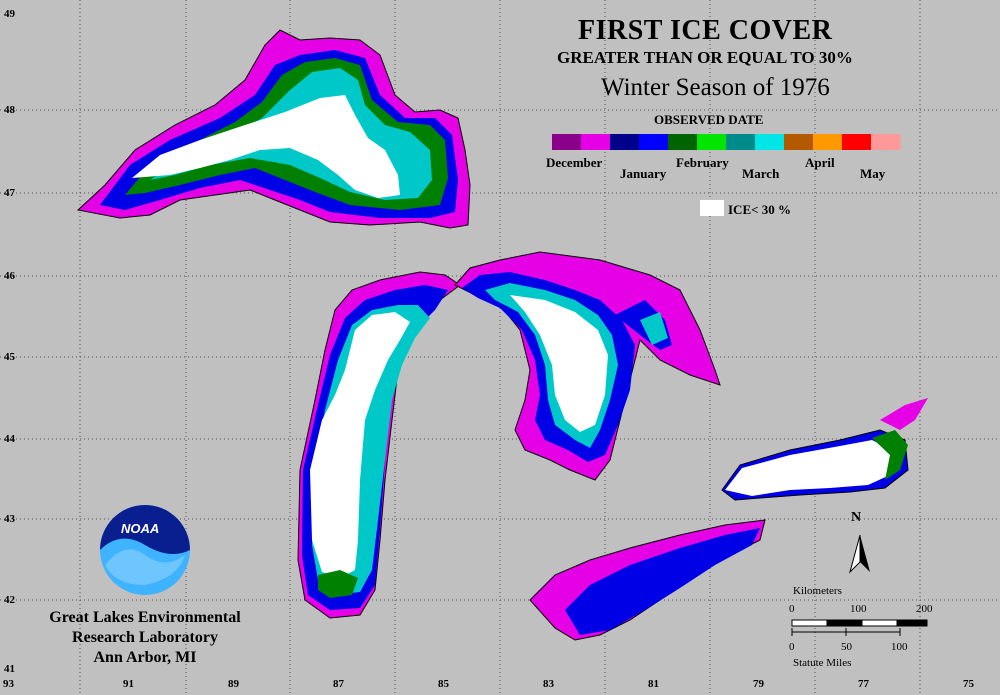 Image resolution: width=1000 pixels, height=695 pixels. Describe the element at coordinates (145, 637) in the screenshot. I see `org-line2: Research Laboratory` at that location.